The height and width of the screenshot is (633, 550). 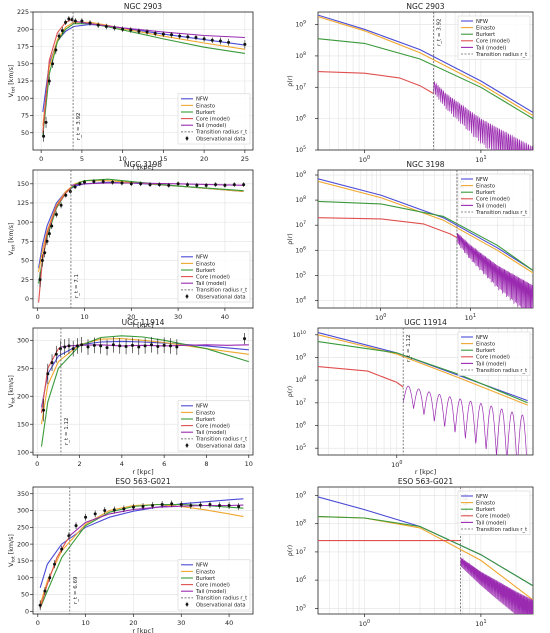 I want to click on plot-frame, so click(x=143, y=391).